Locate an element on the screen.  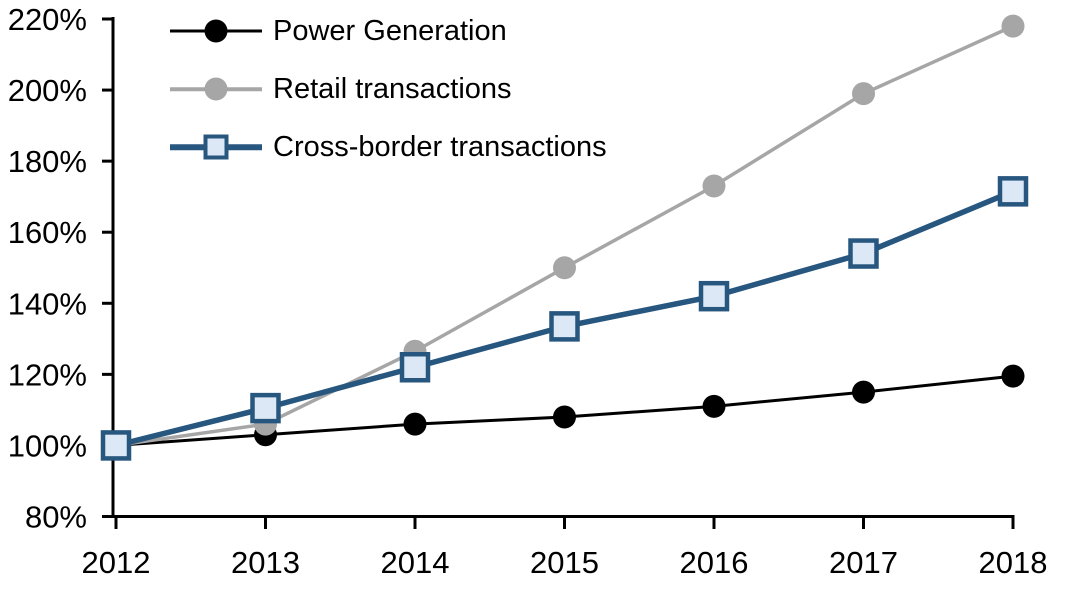
legend-swatch-retail-transactions is located at coordinates (216, 89).